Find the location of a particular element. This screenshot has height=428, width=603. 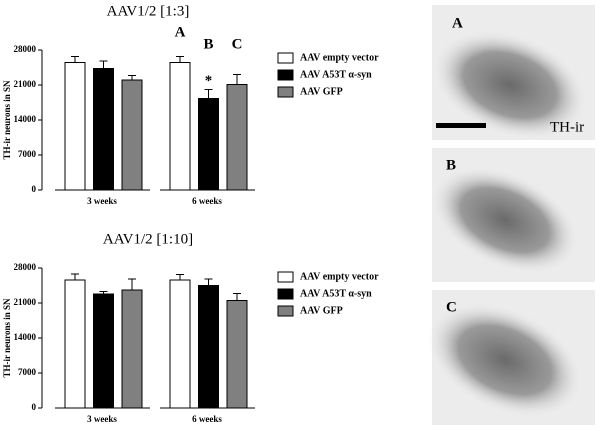

significance: * is located at coordinates (209, 81).